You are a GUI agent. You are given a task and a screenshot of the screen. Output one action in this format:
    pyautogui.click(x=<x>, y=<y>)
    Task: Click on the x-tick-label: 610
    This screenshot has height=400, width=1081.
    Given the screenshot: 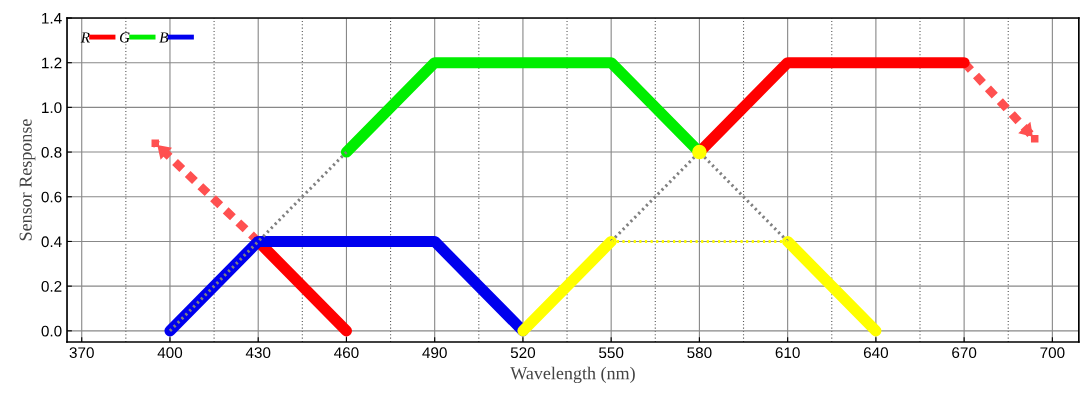 What is the action you would take?
    pyautogui.click(x=787, y=353)
    